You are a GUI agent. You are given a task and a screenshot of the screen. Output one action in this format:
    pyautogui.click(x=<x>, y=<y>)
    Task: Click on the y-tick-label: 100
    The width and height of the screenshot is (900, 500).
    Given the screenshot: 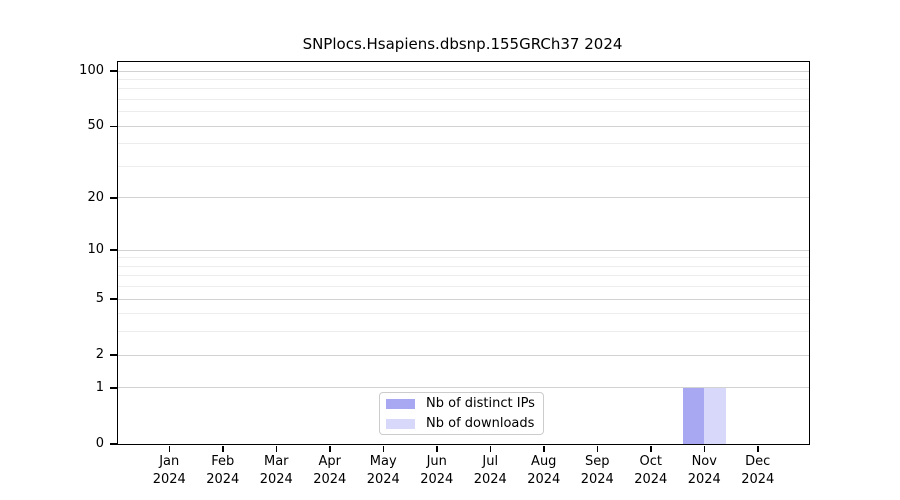 What is the action you would take?
    pyautogui.click(x=91, y=71)
    